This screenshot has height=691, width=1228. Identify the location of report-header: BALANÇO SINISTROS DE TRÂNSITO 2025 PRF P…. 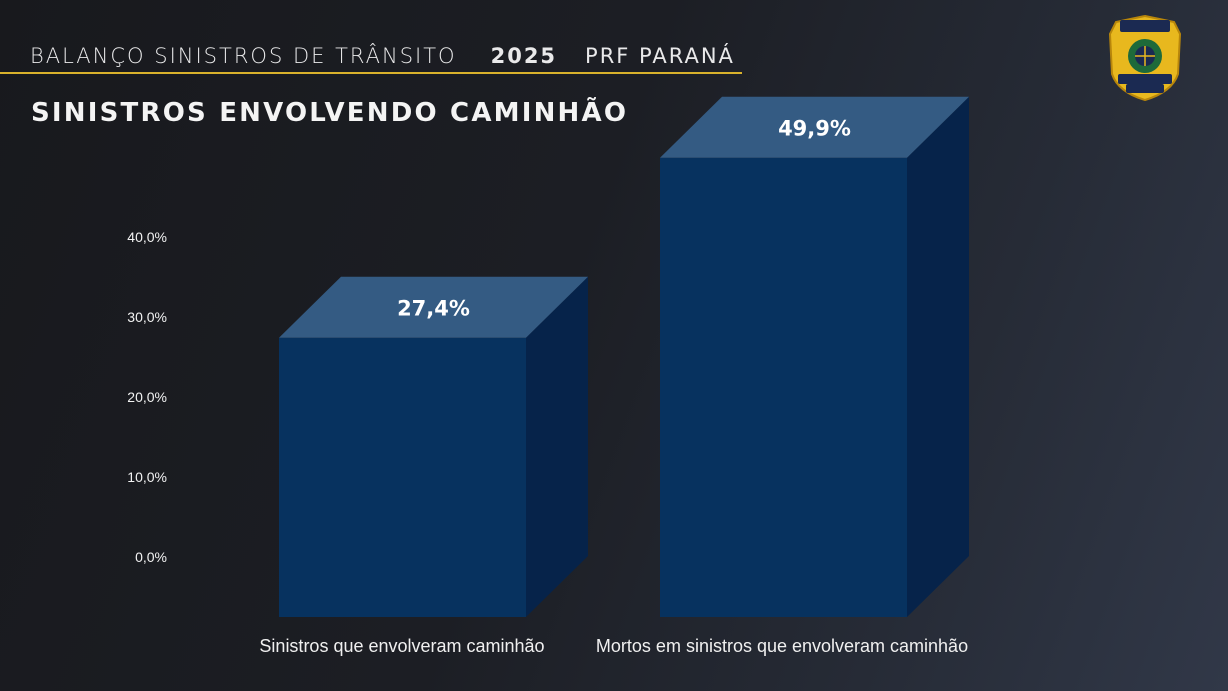
(382, 59).